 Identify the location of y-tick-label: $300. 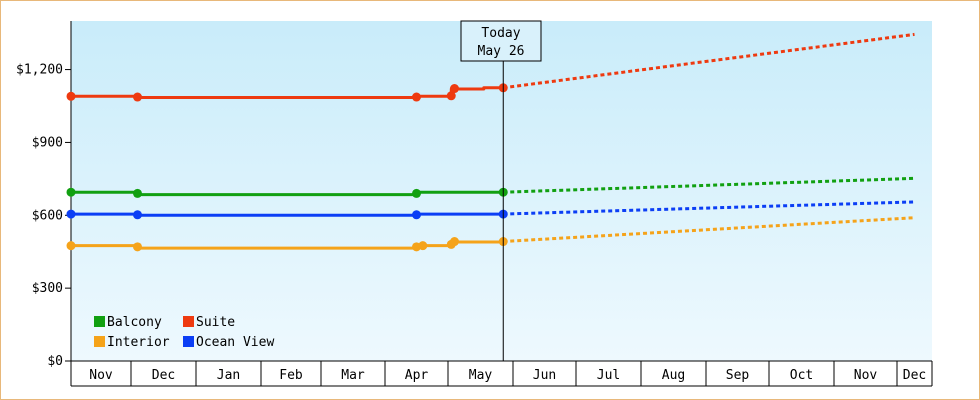
(47, 288).